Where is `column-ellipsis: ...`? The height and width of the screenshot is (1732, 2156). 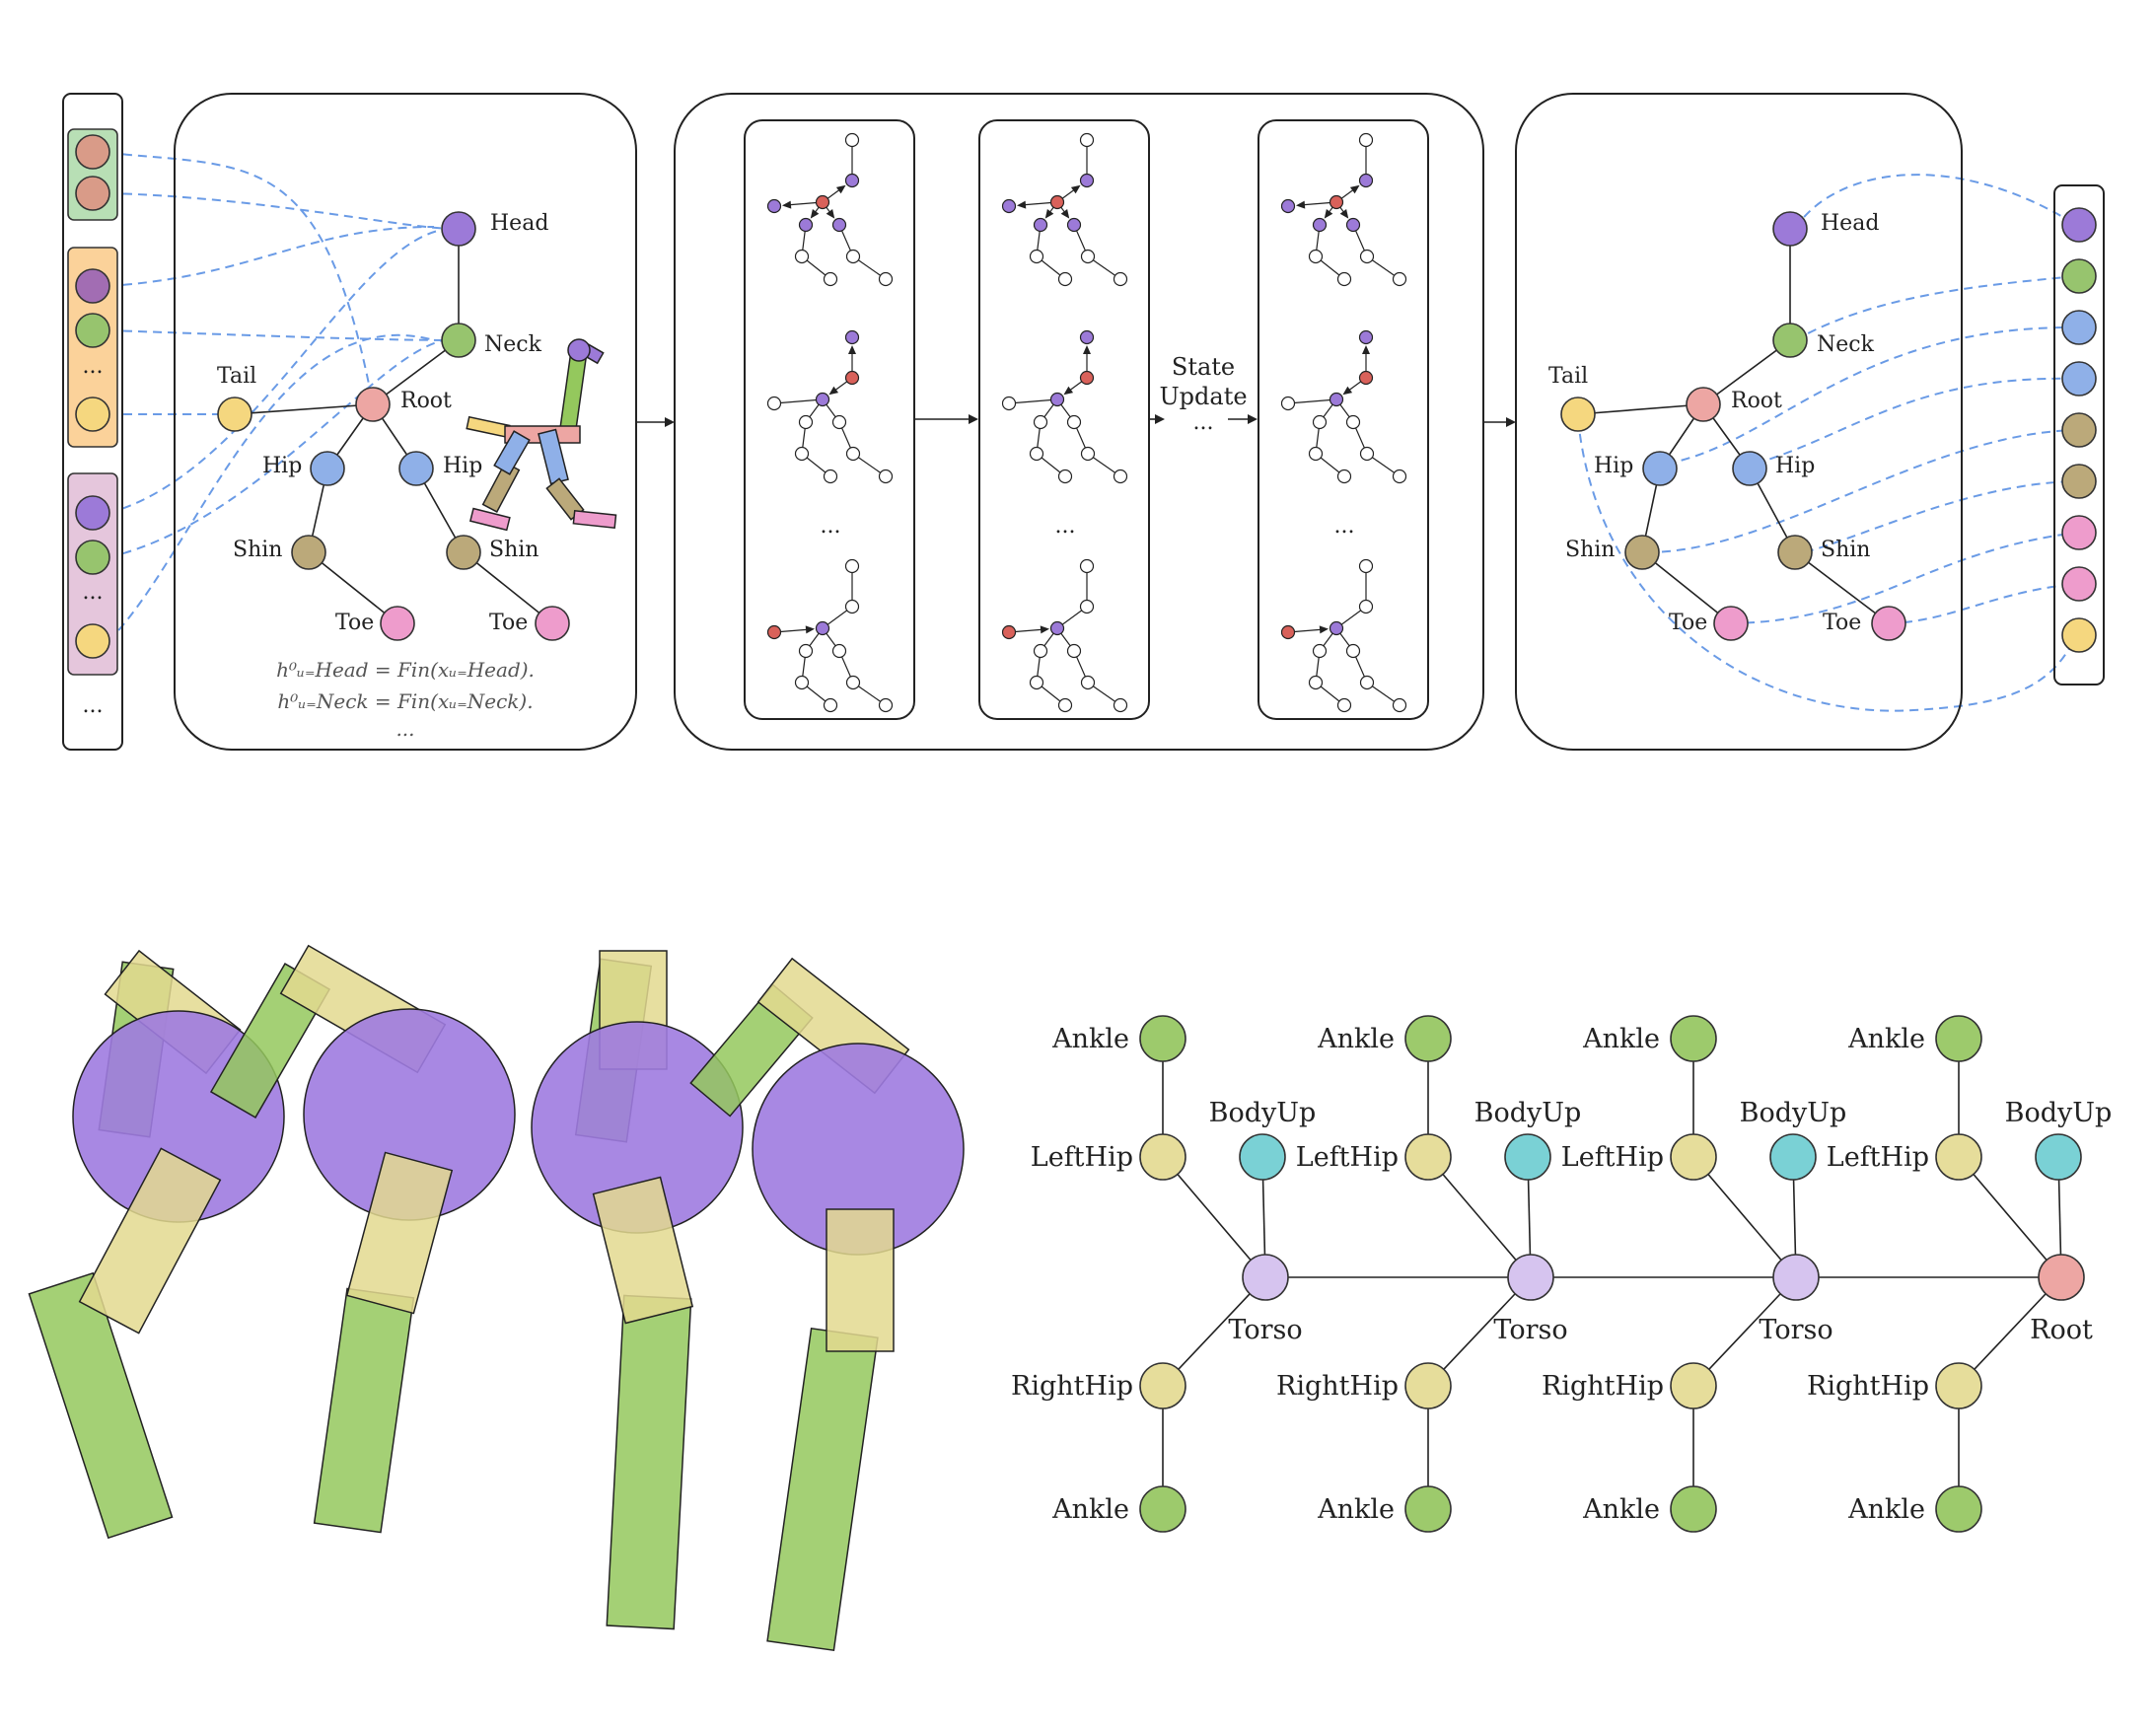 column-ellipsis: ... is located at coordinates (1344, 526).